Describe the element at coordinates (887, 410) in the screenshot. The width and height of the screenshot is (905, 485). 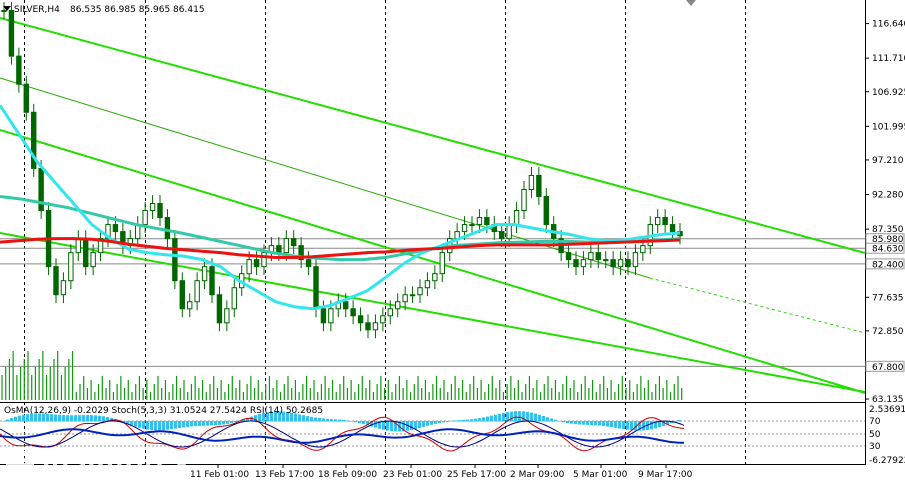
I see `indicator-tick-label: 2.53691` at that location.